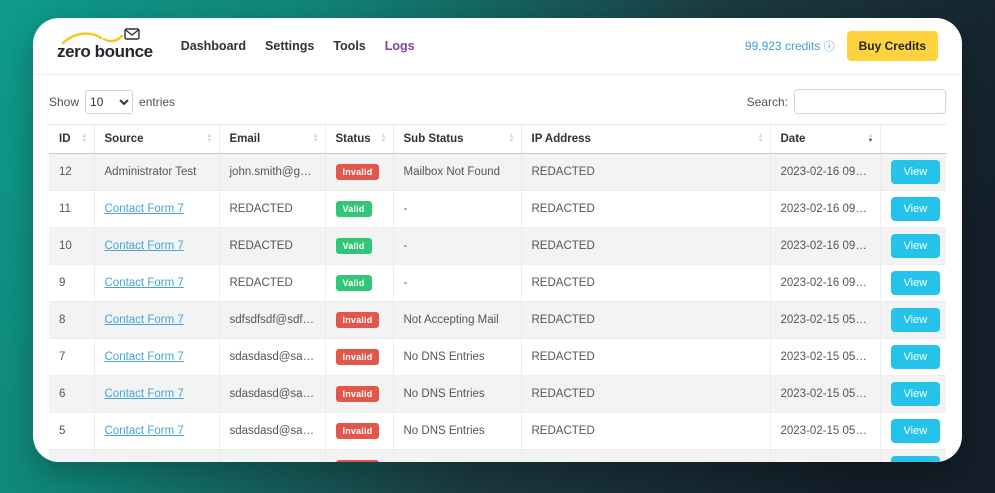 Image resolution: width=995 pixels, height=493 pixels. I want to click on nav-item-logs: Logs, so click(399, 46).